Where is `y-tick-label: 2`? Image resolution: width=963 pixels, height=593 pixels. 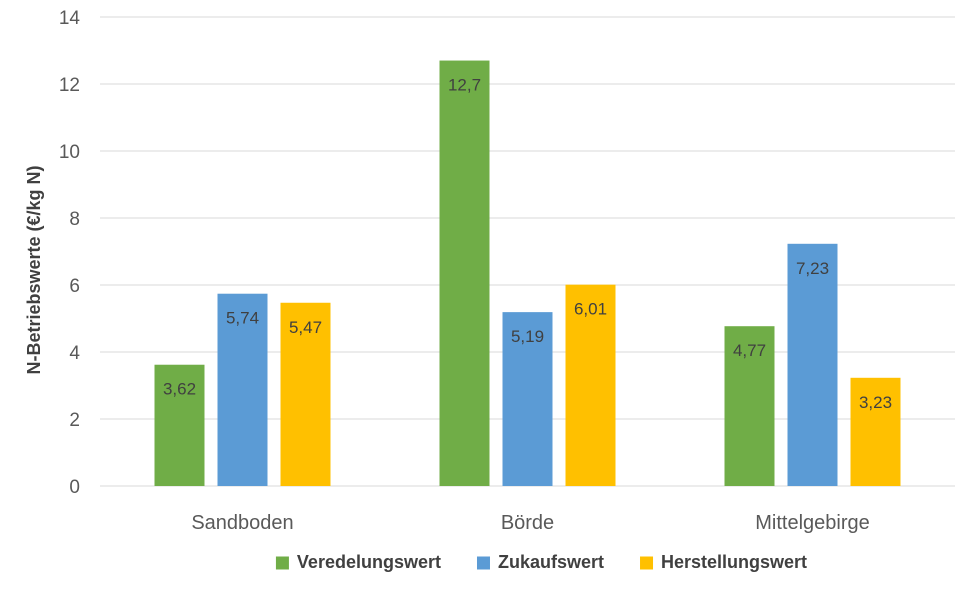
y-tick-label: 2 is located at coordinates (74, 420).